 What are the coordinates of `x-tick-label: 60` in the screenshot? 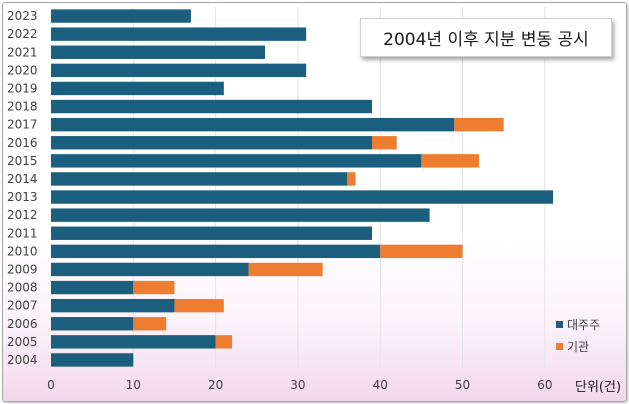 It's located at (544, 385).